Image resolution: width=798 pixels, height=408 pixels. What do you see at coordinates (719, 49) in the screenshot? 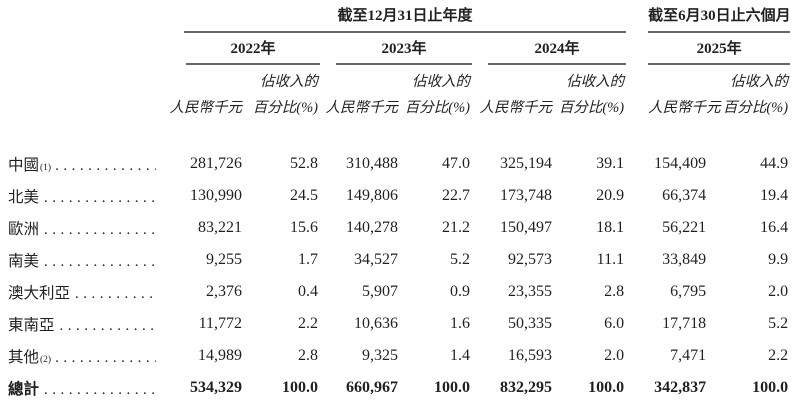
I see `year-header-2025: 2025年` at bounding box center [719, 49].